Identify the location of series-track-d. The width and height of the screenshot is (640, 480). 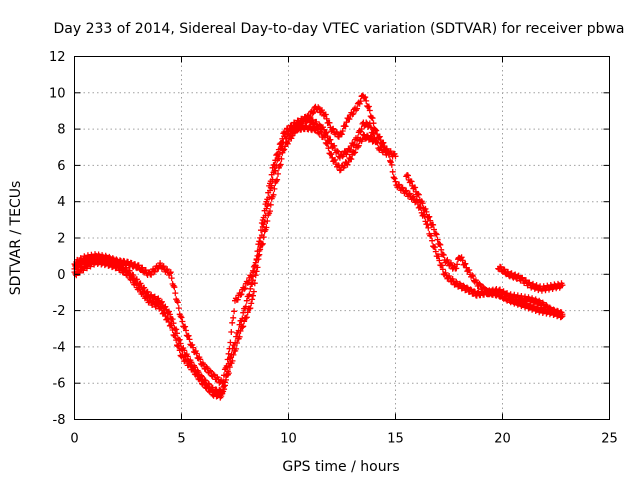
(484, 246).